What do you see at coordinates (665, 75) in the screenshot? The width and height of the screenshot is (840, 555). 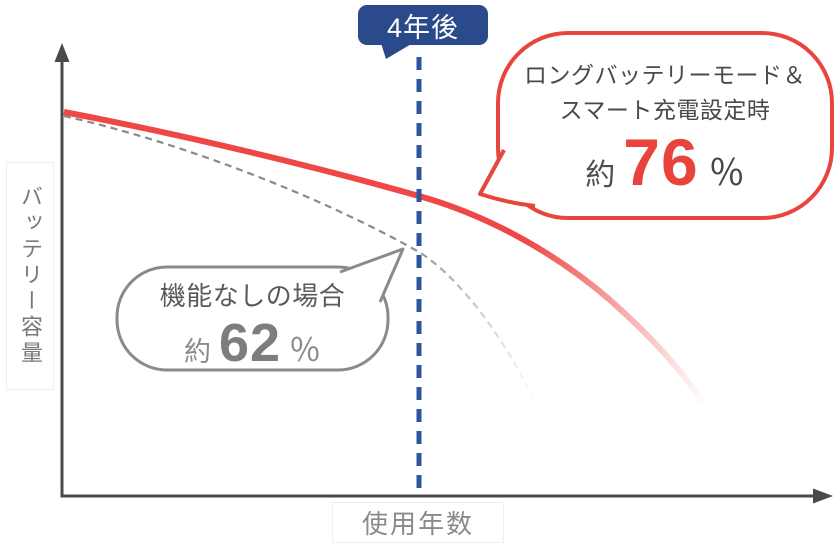 I see `feature-bubble-line1: ロングバッテリーモード＆` at bounding box center [665, 75].